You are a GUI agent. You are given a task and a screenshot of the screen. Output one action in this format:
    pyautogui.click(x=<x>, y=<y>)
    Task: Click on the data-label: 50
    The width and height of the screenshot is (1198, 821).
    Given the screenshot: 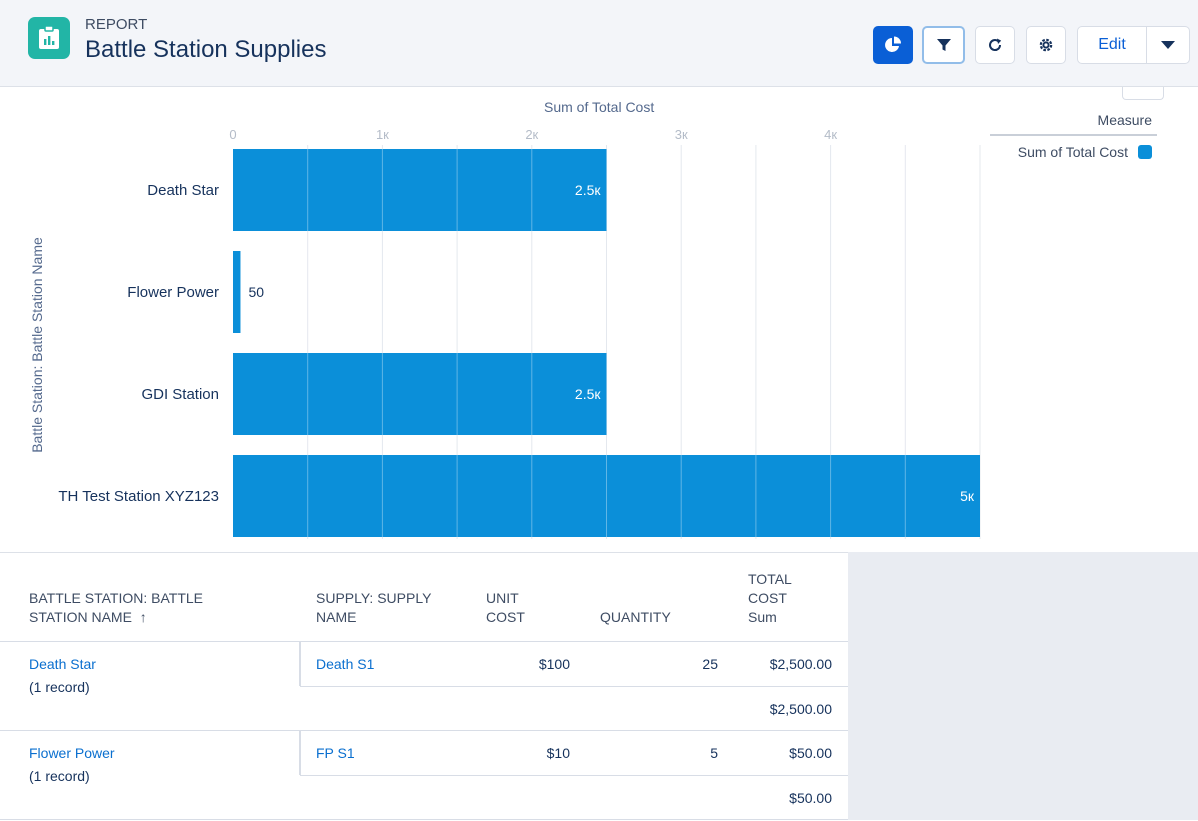 What is the action you would take?
    pyautogui.click(x=256, y=292)
    